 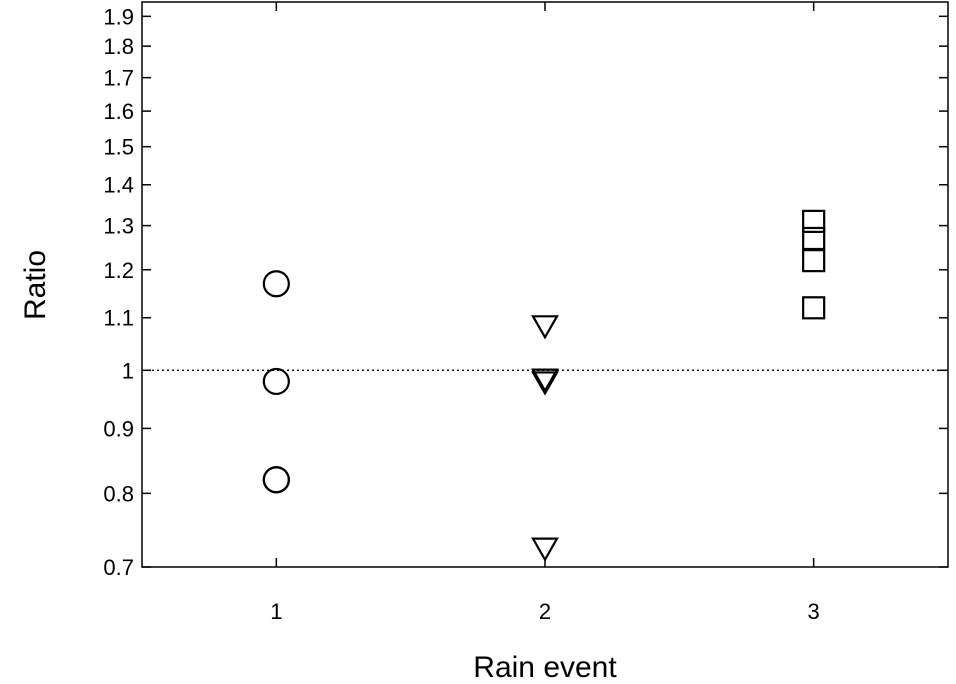 What do you see at coordinates (545, 611) in the screenshot?
I see `x-tick-label: 2` at bounding box center [545, 611].